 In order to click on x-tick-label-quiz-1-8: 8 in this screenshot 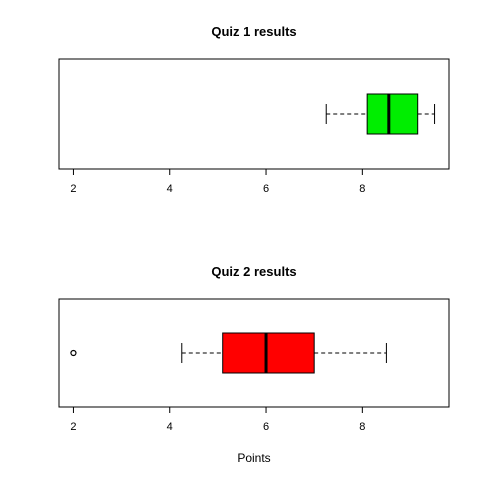, I will do `click(362, 189)`.